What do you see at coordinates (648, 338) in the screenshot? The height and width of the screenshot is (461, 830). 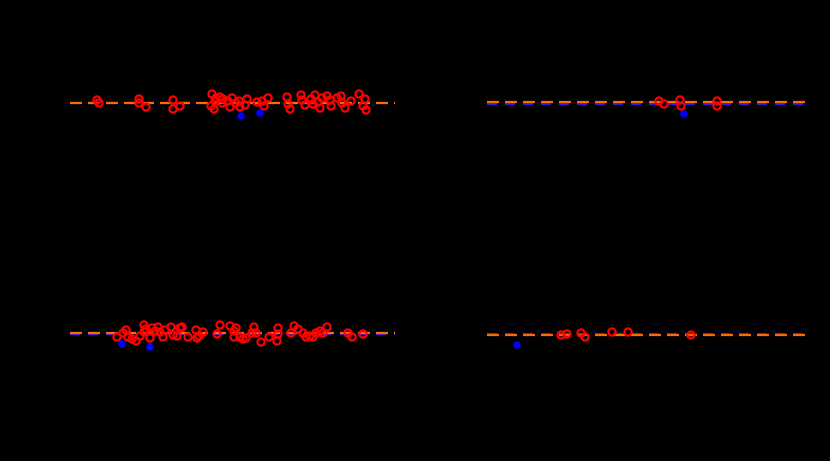 I see `panel-bottom-right` at bounding box center [648, 338].